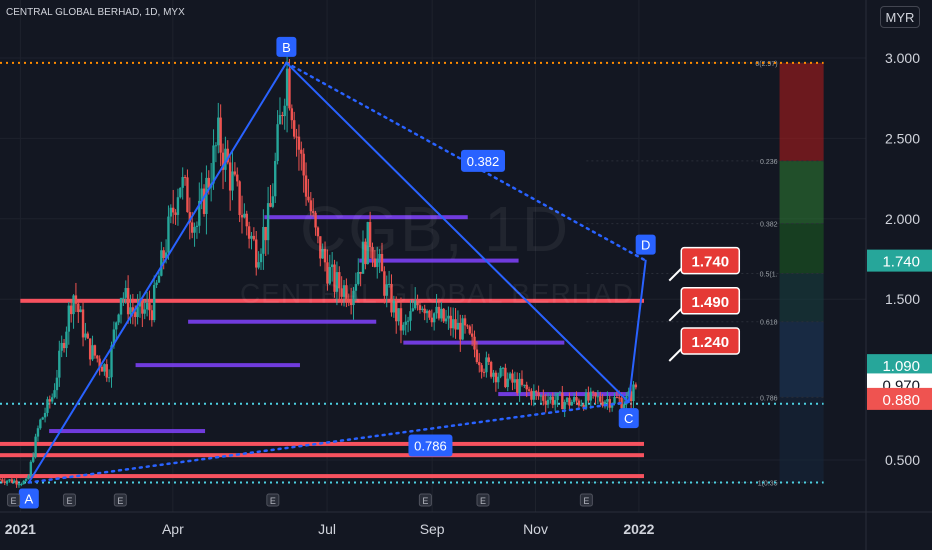  What do you see at coordinates (769, 398) in the screenshot?
I see `fib-level-label: 0.786` at bounding box center [769, 398].